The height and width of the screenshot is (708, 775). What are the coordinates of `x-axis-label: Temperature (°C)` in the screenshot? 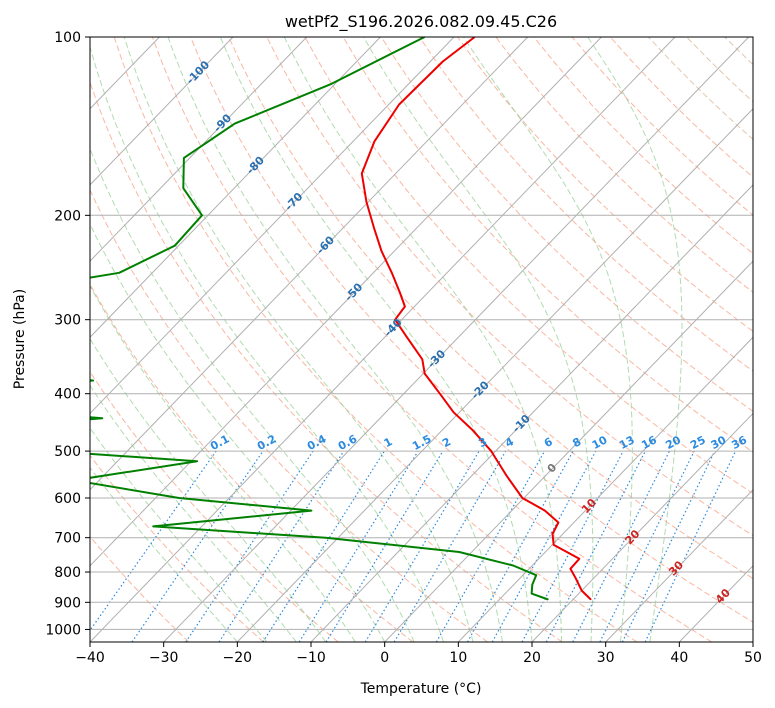 It's located at (421, 689).